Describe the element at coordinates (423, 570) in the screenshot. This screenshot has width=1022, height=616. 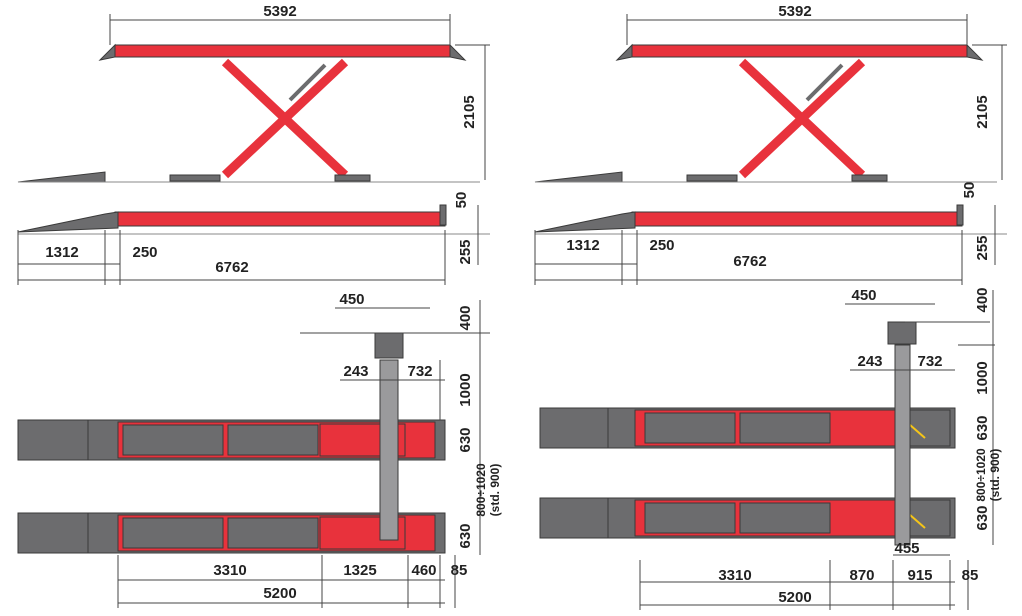
I see `dimension-label: 460` at that location.